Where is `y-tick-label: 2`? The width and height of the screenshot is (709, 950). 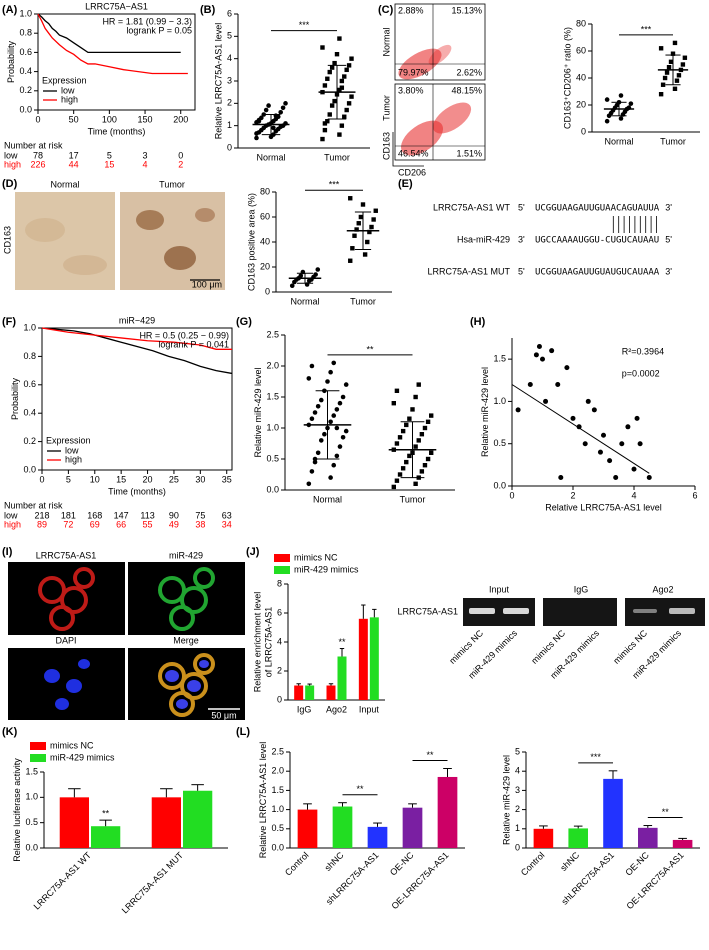 y-tick-label: 2 is located at coordinates (279, 670).